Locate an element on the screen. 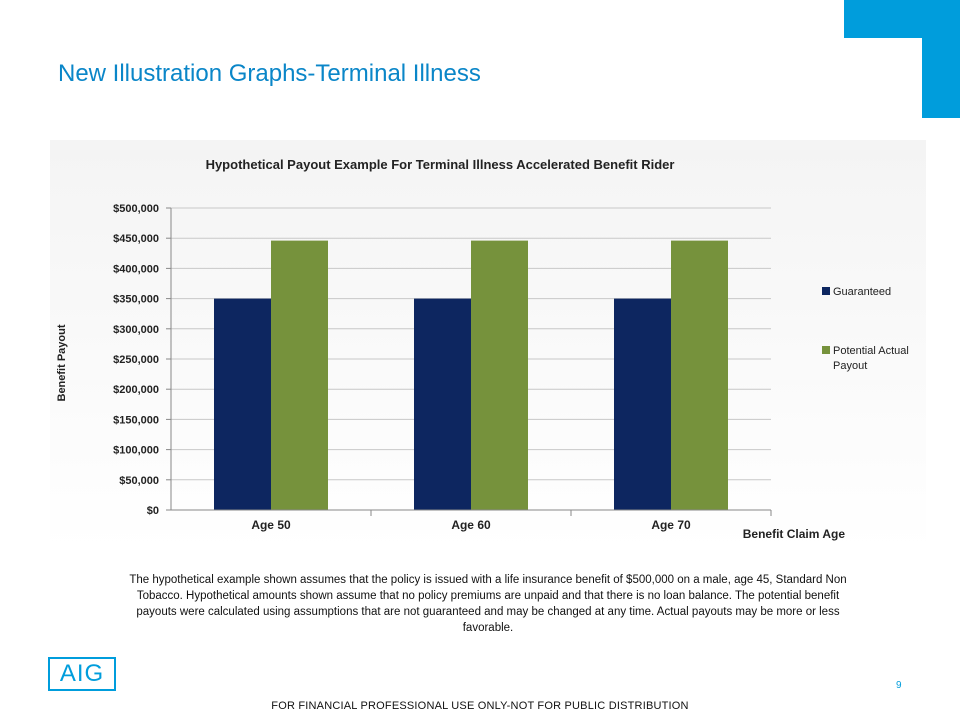 The width and height of the screenshot is (960, 720). y-axis-label: Benefit Payout is located at coordinates (62, 362).